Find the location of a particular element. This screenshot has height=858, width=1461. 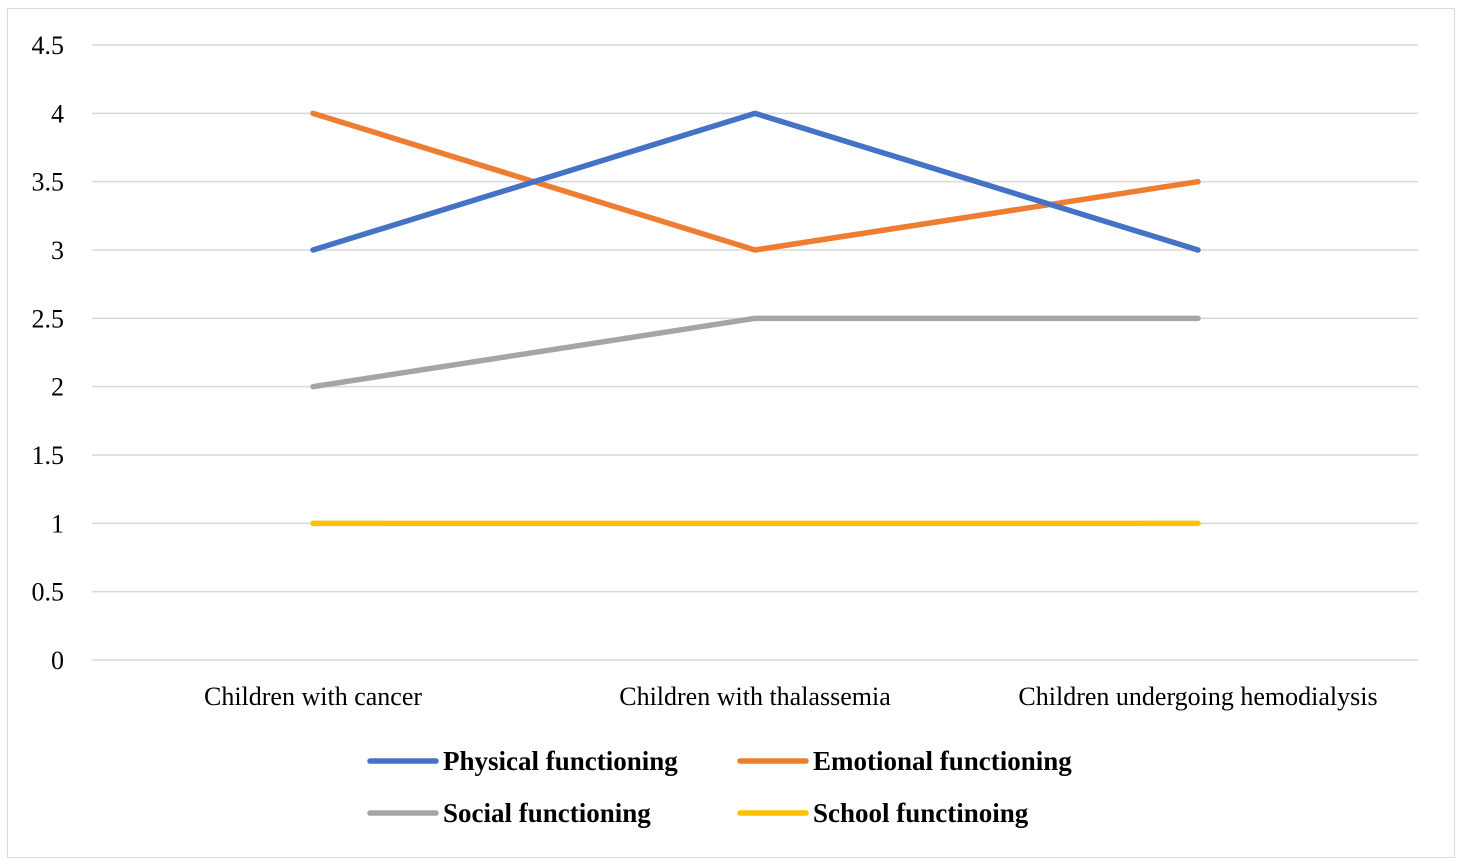

y-tick-label: 0.5 is located at coordinates (48, 592).